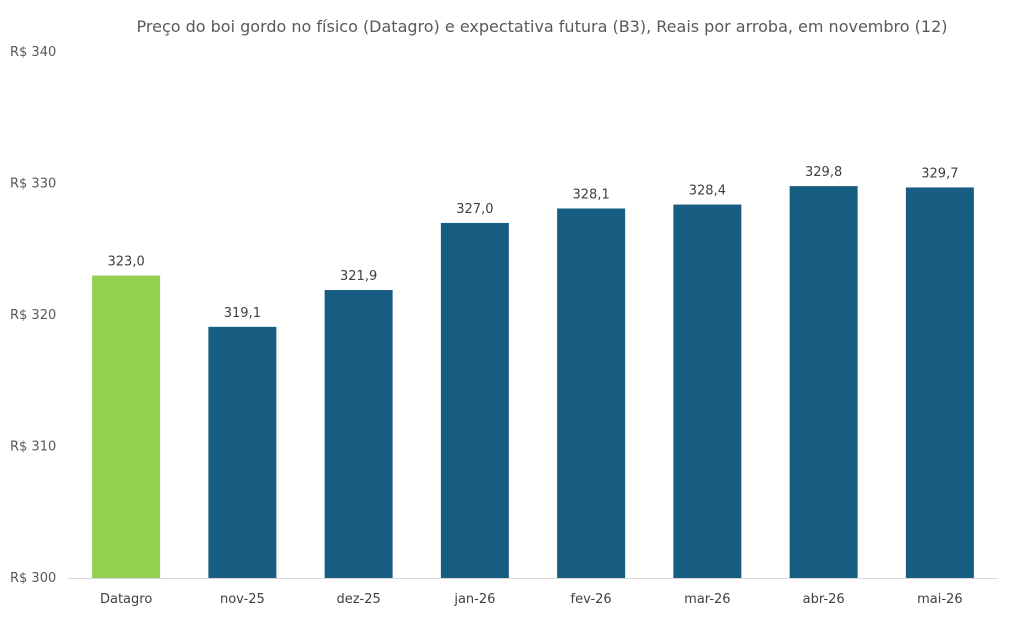  What do you see at coordinates (474, 599) in the screenshot?
I see `x-tick-label: jan-26` at bounding box center [474, 599].